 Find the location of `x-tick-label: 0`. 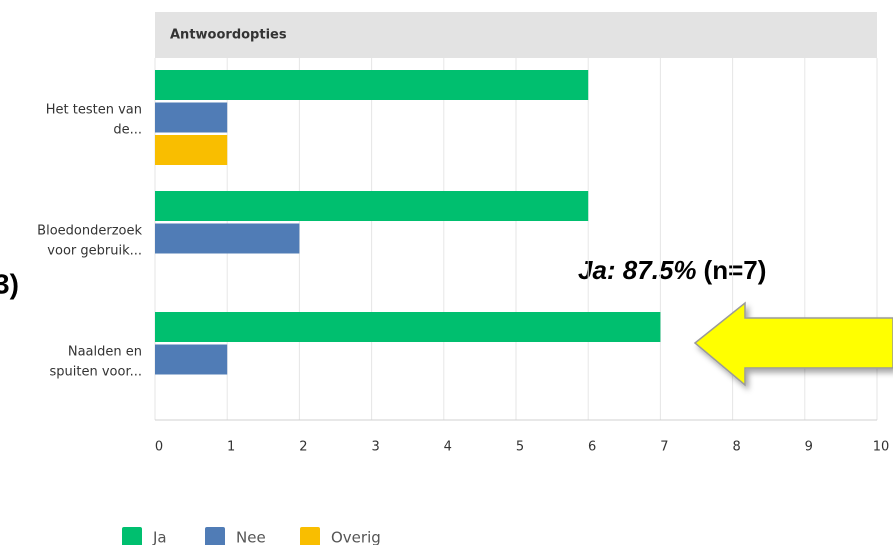

x-tick-label: 0 is located at coordinates (159, 447).